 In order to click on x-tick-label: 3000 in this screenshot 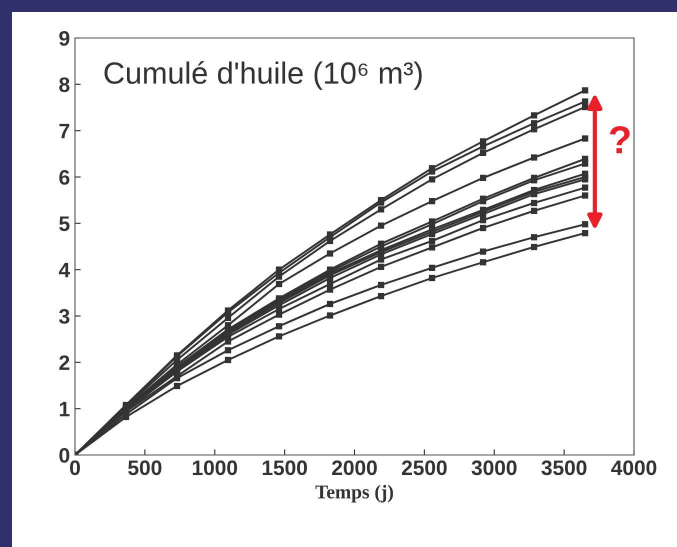, I will do `click(494, 468)`.